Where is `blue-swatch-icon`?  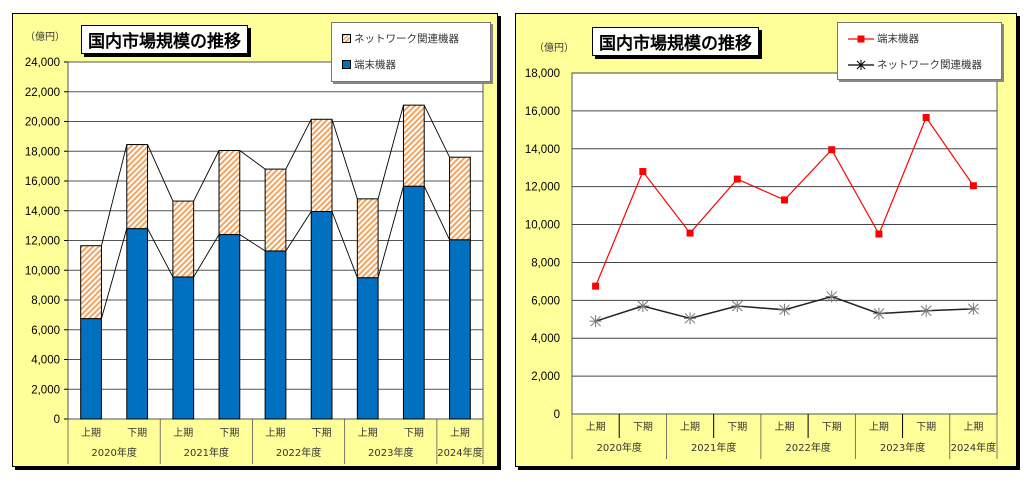
blue-swatch-icon is located at coordinates (346, 64).